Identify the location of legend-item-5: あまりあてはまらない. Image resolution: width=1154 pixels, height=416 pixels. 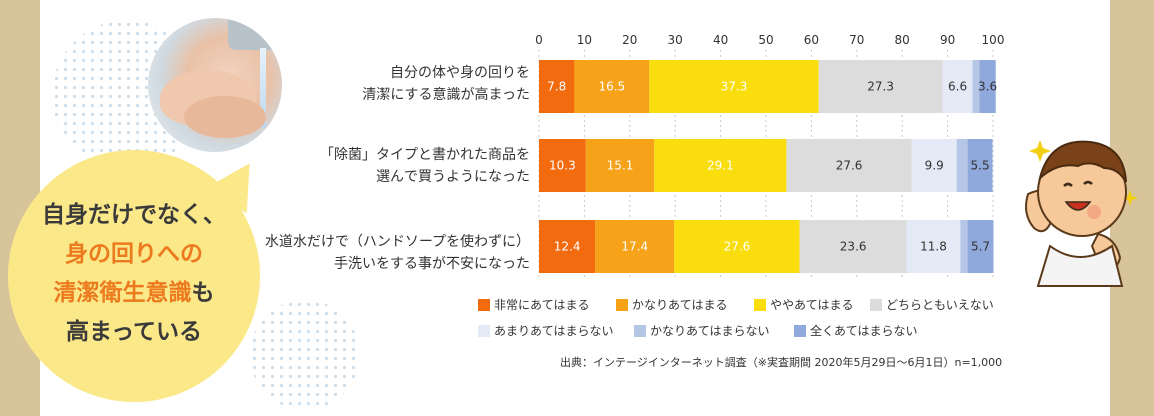
(546, 330).